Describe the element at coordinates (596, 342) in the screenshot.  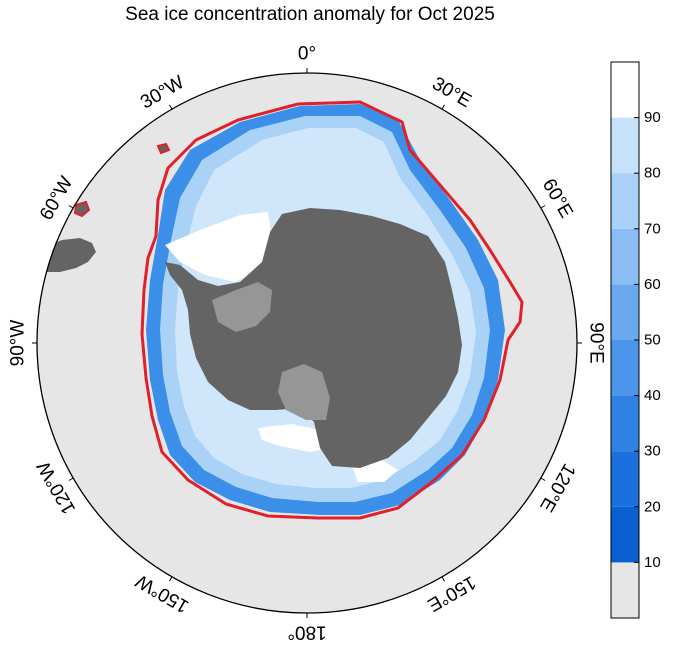
I see `longitude-label: 90°E` at that location.